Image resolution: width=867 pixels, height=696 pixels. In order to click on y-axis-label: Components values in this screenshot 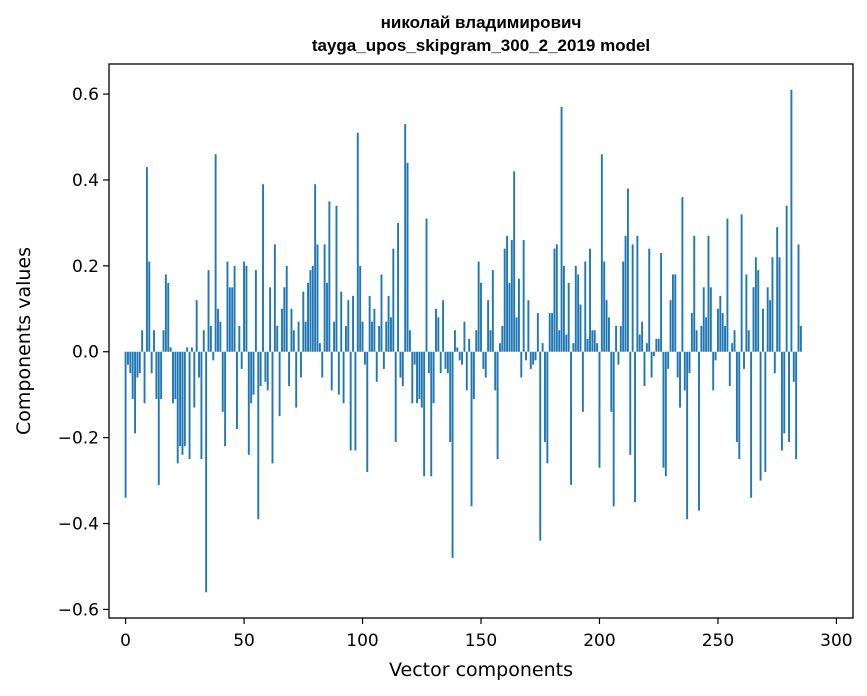, I will do `click(24, 341)`.